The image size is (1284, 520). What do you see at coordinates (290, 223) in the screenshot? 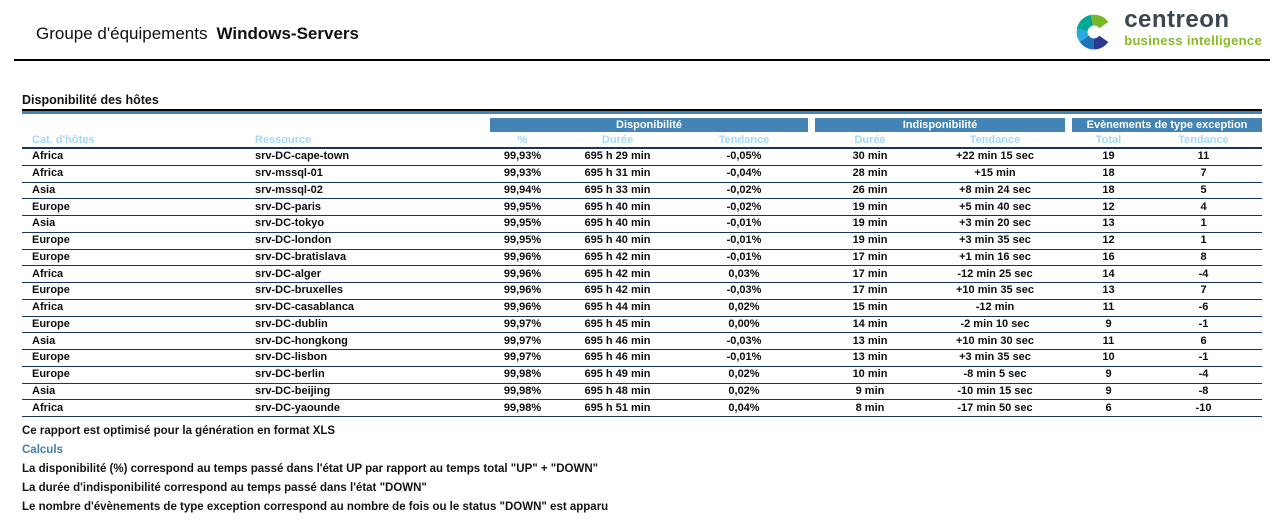
I see `cell-ressource: srv-DC-tokyo` at bounding box center [290, 223].